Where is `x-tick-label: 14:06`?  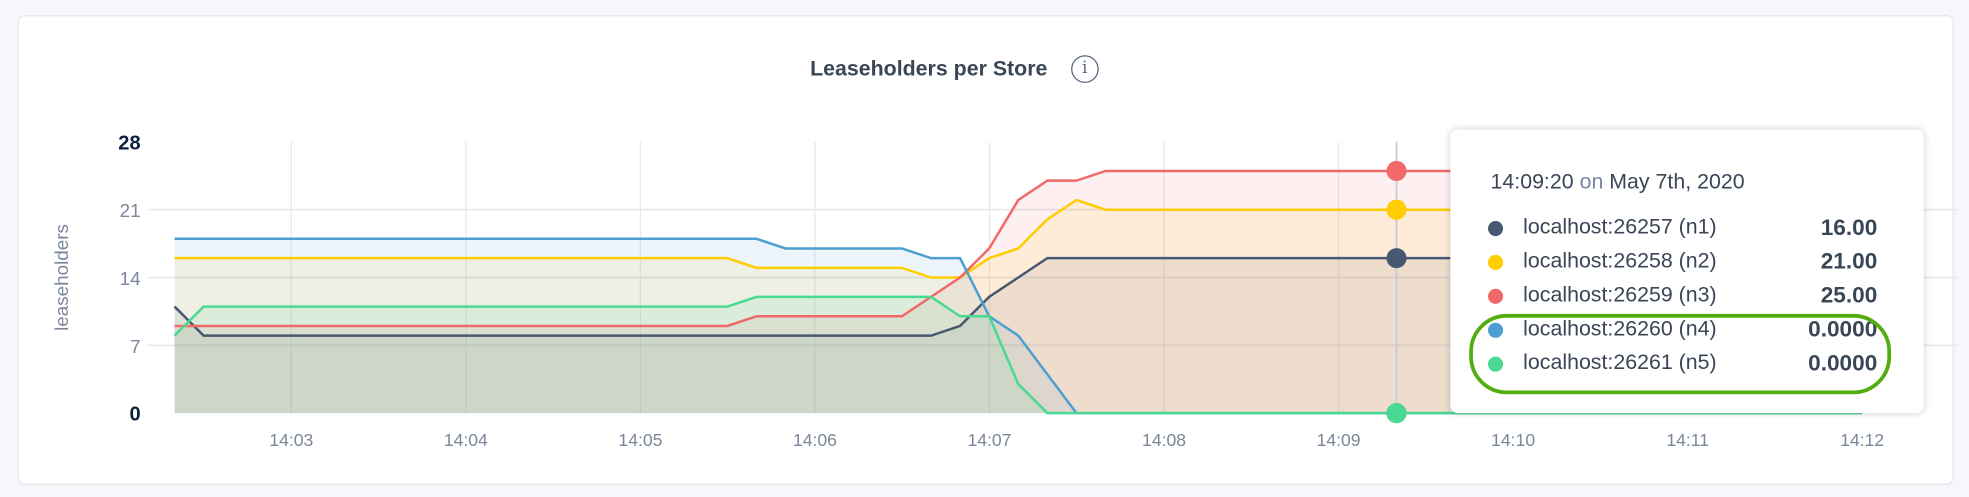
x-tick-label: 14:06 is located at coordinates (815, 440).